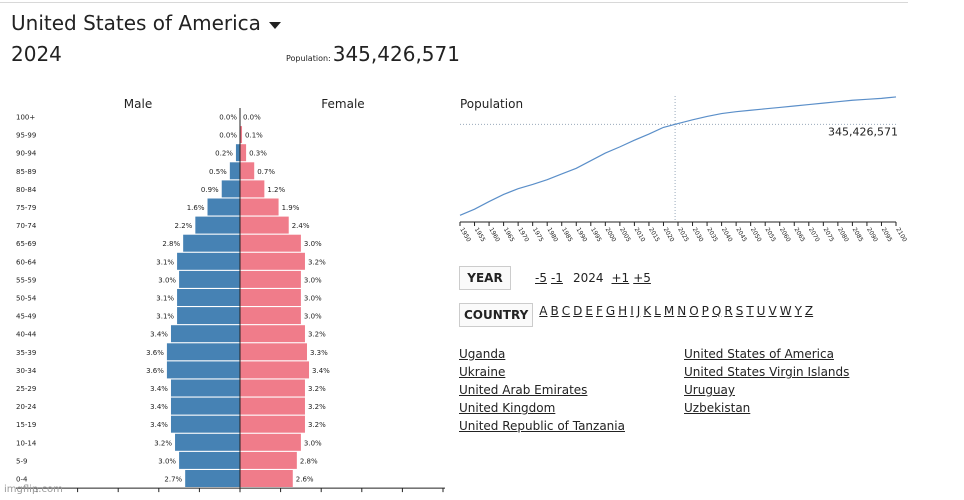 Image resolution: width=964 pixels, height=500 pixels. Describe the element at coordinates (163, 443) in the screenshot. I see `male-value-label: 3.2%` at that location.